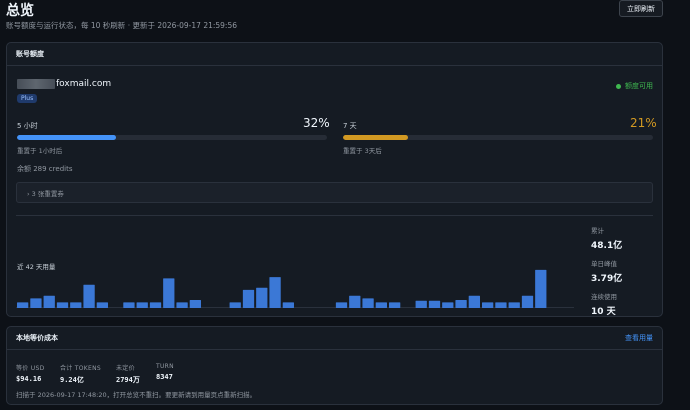 This screenshot has height=410, width=690. I want to click on quota-status: 额度可用, so click(634, 86).